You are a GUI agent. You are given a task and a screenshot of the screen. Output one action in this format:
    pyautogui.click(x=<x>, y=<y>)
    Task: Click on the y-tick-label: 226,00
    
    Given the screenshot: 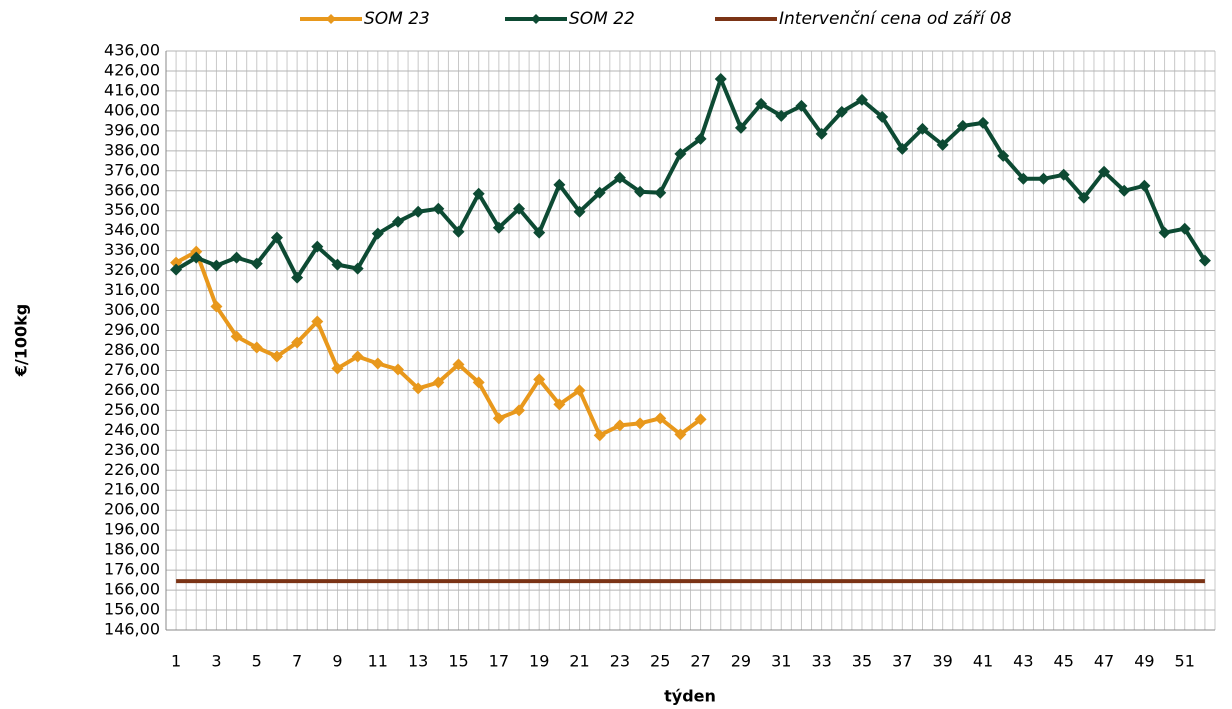 What is the action you would take?
    pyautogui.click(x=132, y=469)
    